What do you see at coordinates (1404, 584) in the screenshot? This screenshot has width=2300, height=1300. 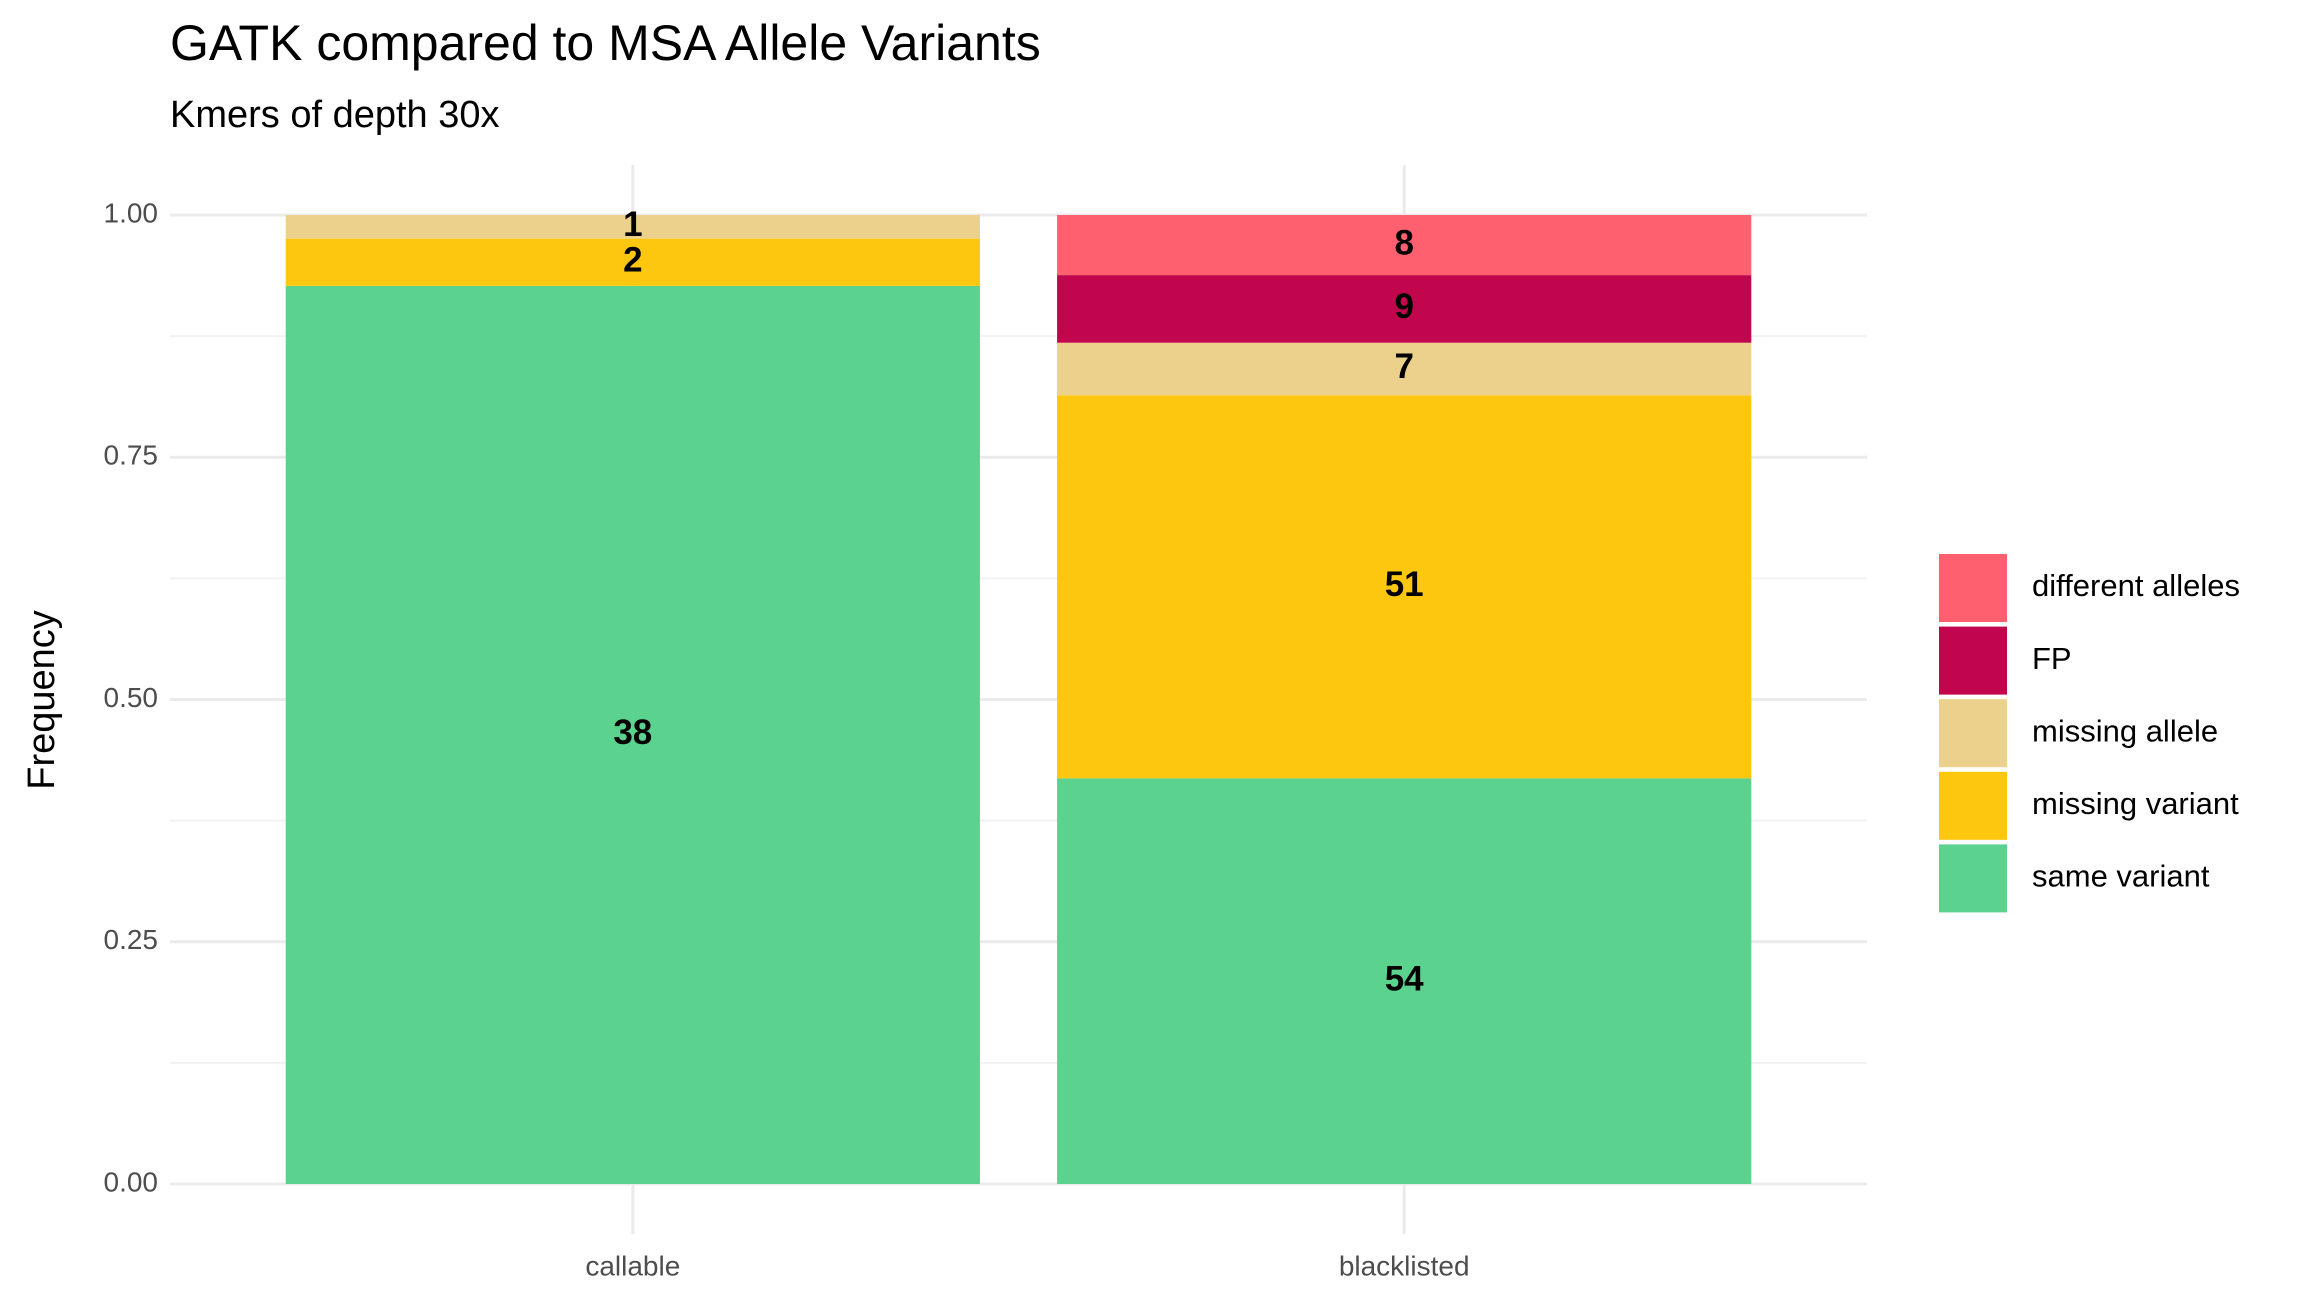 I see `data-label: 51` at bounding box center [1404, 584].